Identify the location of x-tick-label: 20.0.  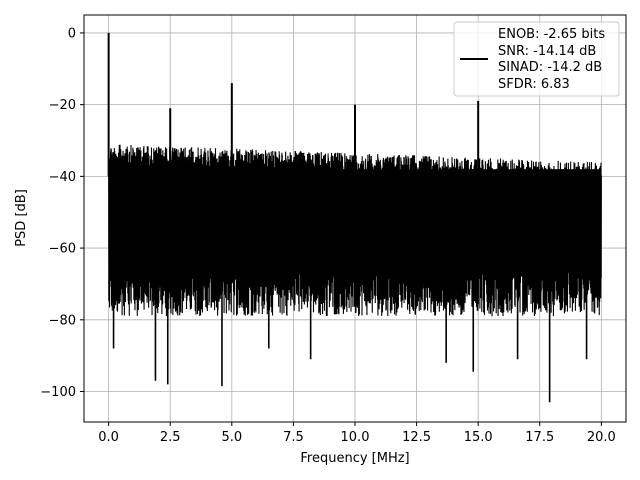
(601, 437).